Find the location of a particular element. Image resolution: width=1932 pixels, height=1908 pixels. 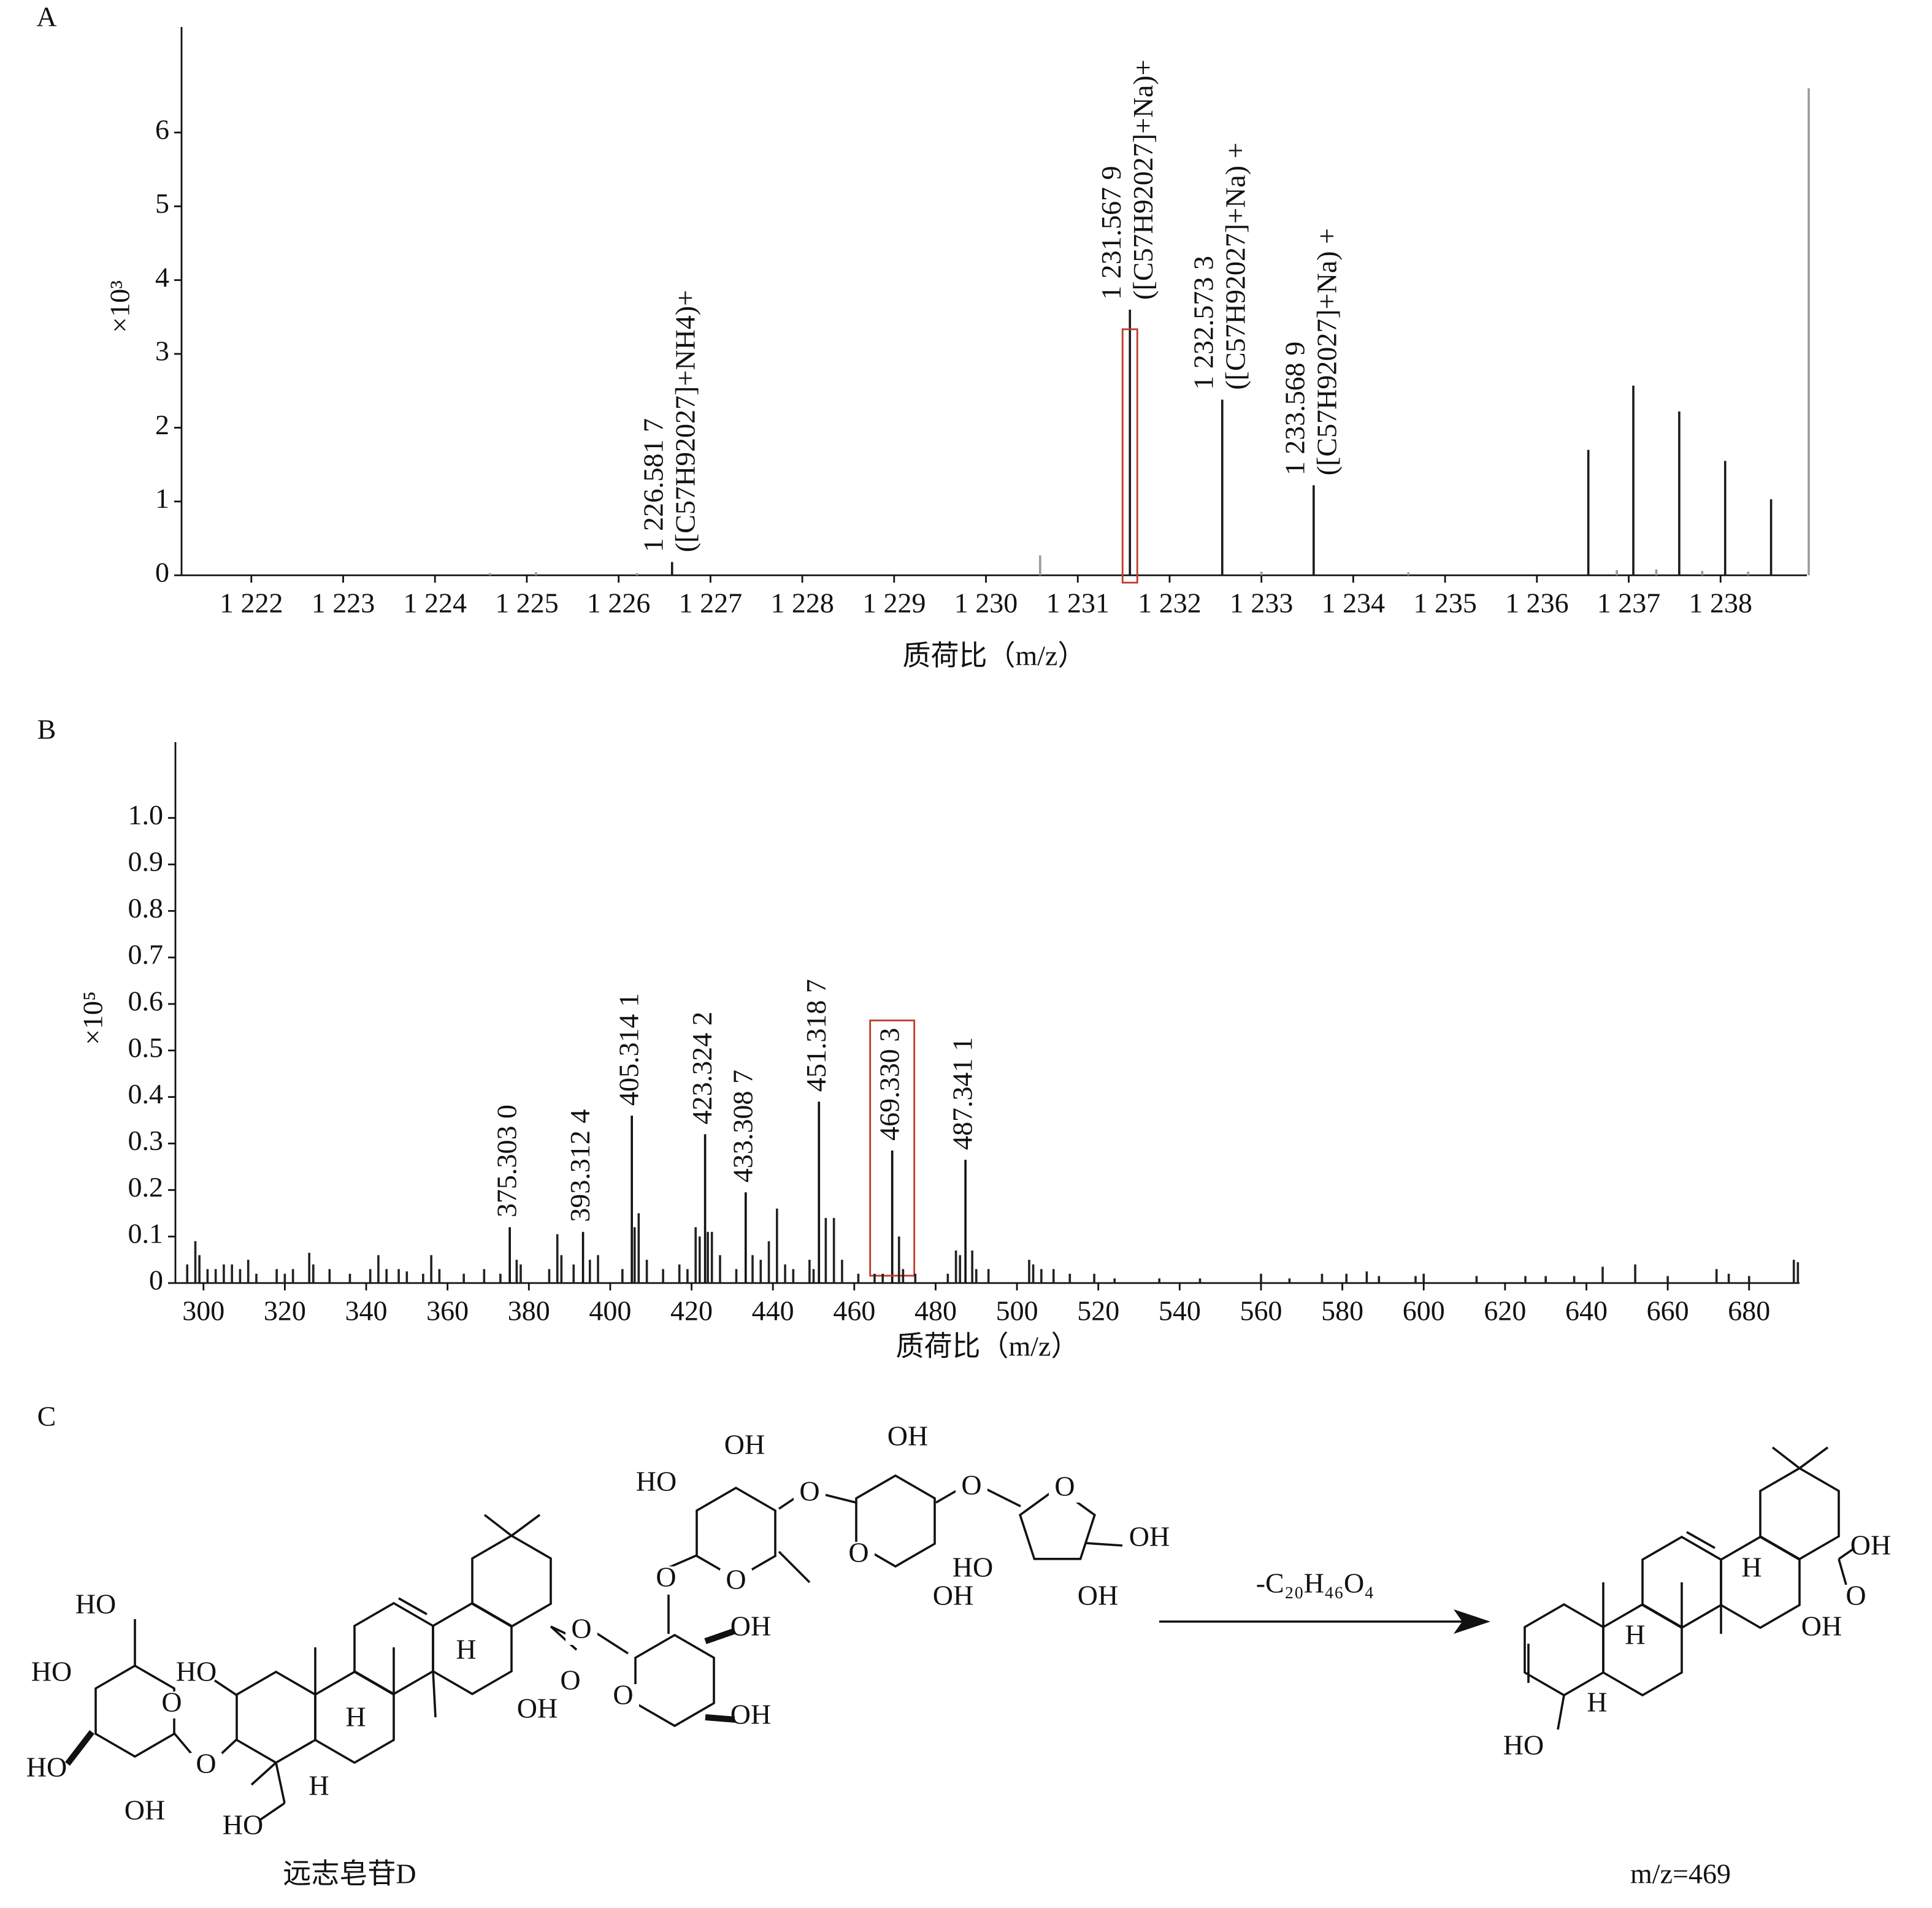

y-tick-label: 0.8 is located at coordinates (146, 908).